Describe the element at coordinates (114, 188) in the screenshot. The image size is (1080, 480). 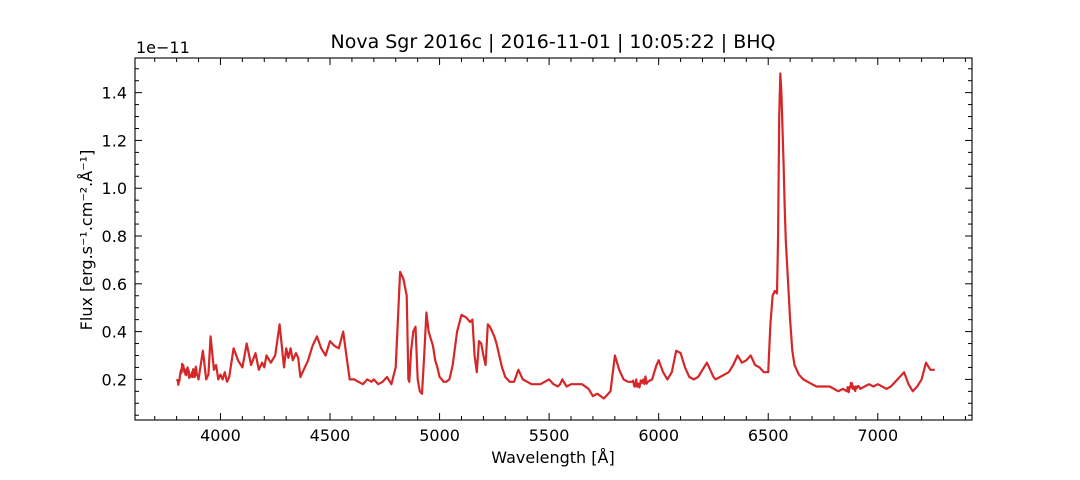
I see `y-tick-label: 1.0` at that location.